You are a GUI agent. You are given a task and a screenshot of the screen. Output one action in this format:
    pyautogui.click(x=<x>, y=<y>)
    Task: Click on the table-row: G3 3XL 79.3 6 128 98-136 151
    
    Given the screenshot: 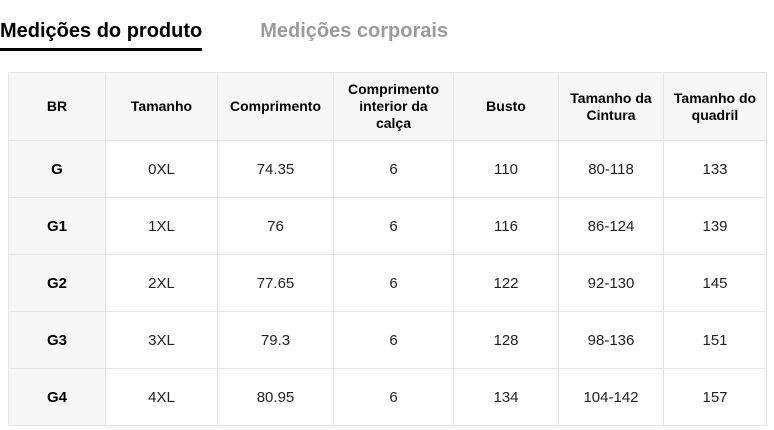 What is the action you would take?
    pyautogui.click(x=387, y=340)
    